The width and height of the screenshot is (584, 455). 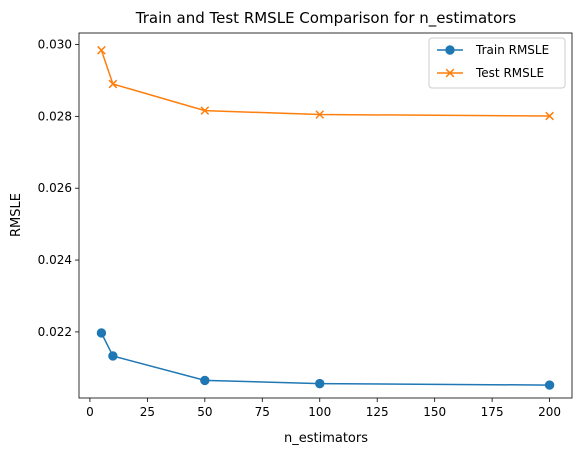 I want to click on y-axis-ticks: 0.022 0.024 0.026 0.028 0.030, so click(x=58, y=188).